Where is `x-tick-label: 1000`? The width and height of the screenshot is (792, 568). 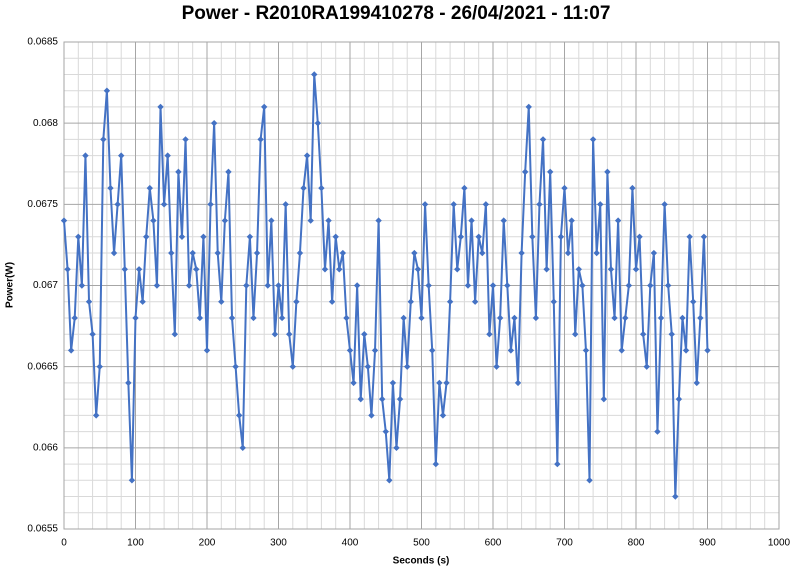
x-tick-label: 1000 is located at coordinates (779, 543).